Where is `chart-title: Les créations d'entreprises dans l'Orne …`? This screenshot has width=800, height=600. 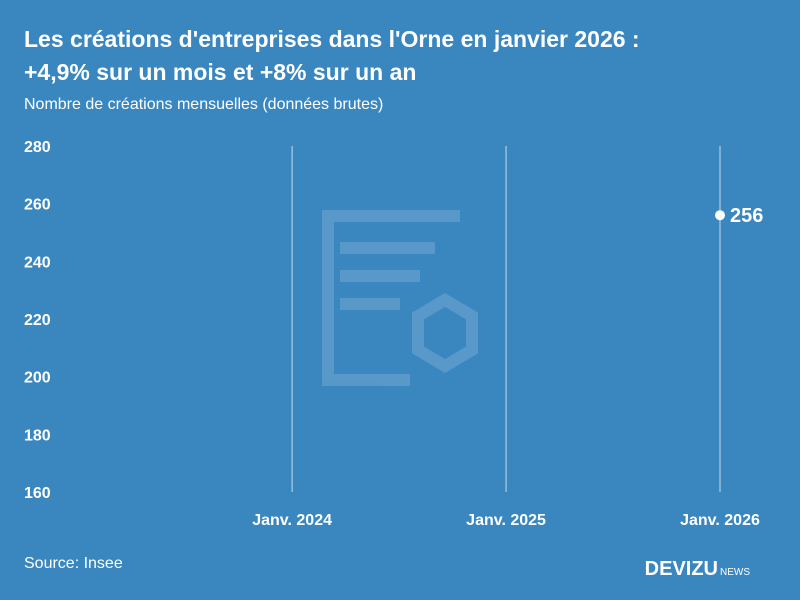
chart-title: Les créations d'entreprises dans l'Orne … is located at coordinates (332, 39).